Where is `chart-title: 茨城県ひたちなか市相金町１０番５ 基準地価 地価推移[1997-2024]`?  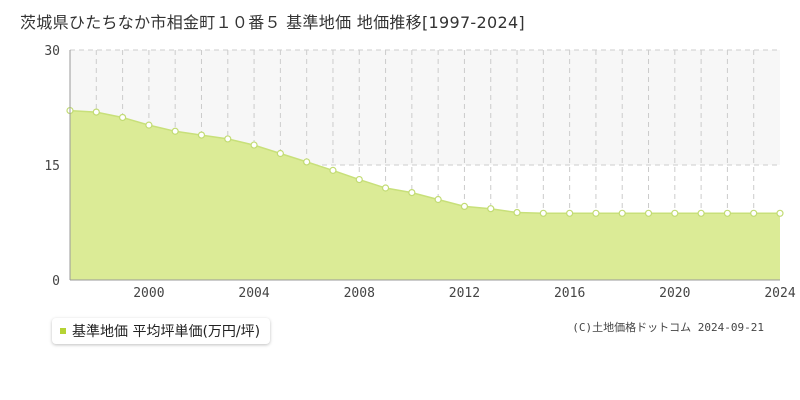
chart-title: 茨城県ひたちなか市相金町１０番５ 基準地価 地価推移[1997-2024] is located at coordinates (272, 22).